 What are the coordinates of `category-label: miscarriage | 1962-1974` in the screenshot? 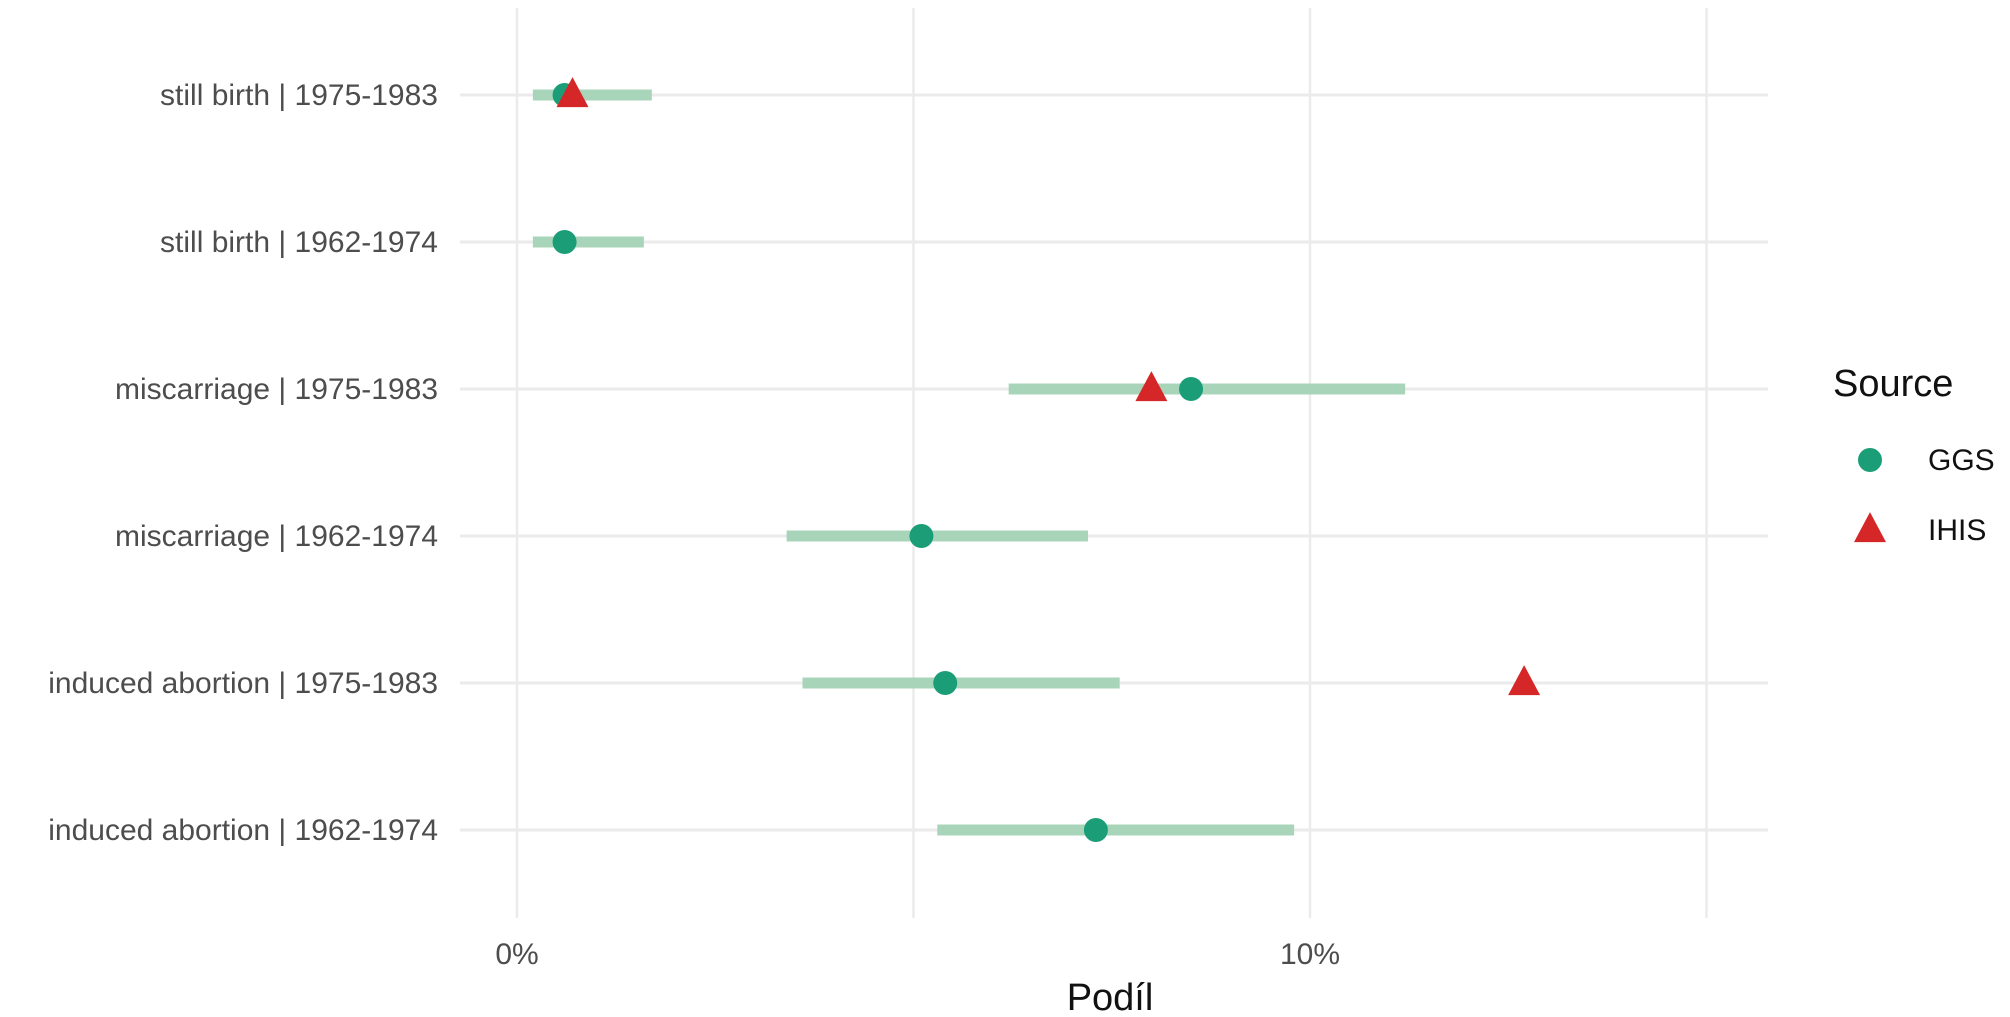 It's located at (276, 536).